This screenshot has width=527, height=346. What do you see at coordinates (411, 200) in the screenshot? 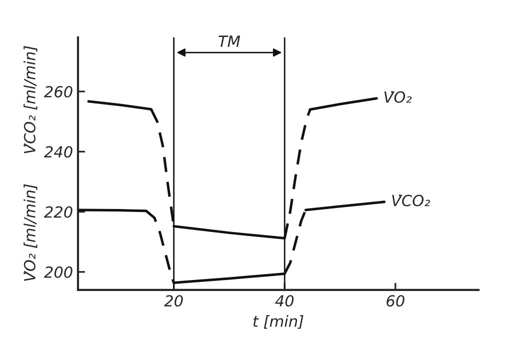
I see `series-label: V̇CO₂` at bounding box center [411, 200].